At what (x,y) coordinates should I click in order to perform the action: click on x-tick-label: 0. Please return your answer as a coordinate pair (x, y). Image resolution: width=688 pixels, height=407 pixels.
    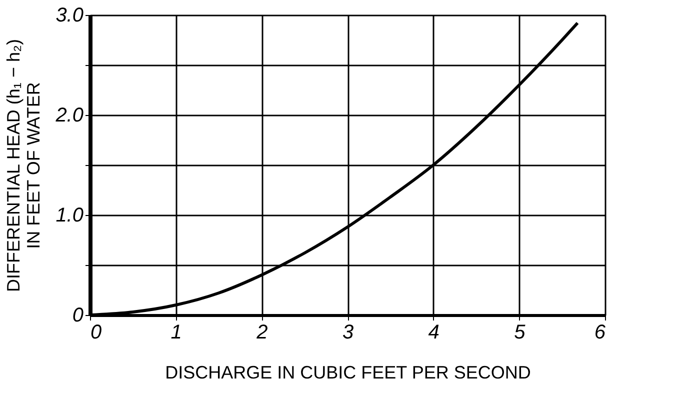
    Looking at the image, I should click on (96, 333).